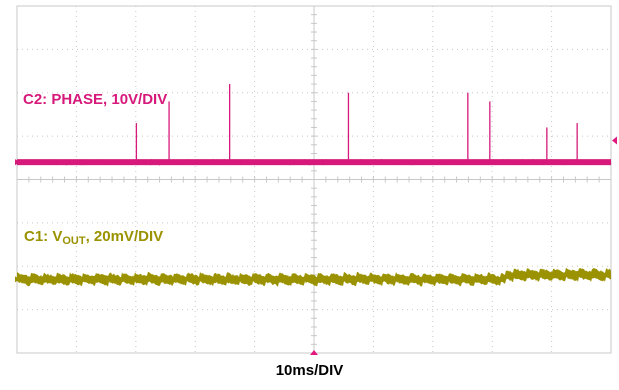 This screenshot has width=619, height=390. I want to click on c1-label-prefix: C1: V, so click(43, 236).